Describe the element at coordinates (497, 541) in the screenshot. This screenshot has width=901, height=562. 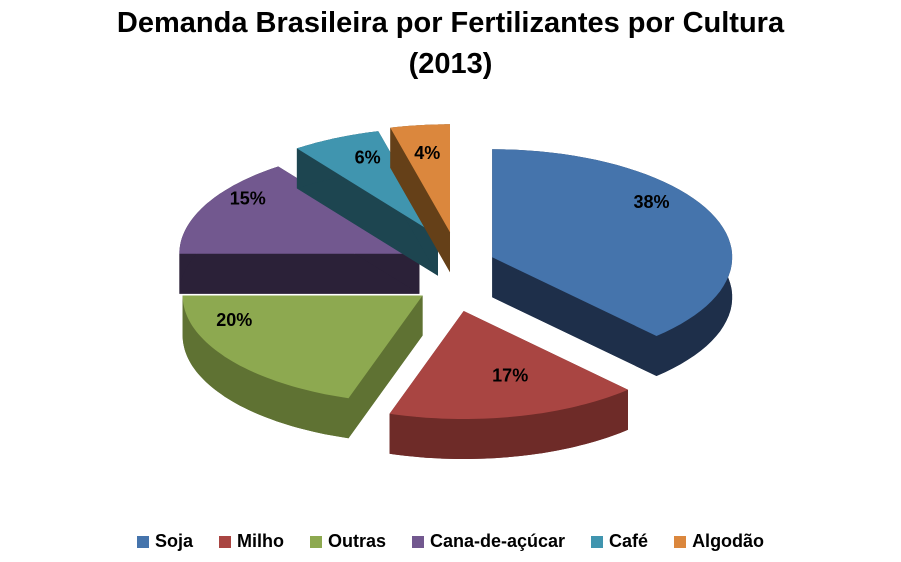
I see `legend-label-cana-de-acucar: Cana-de-açúcar` at that location.